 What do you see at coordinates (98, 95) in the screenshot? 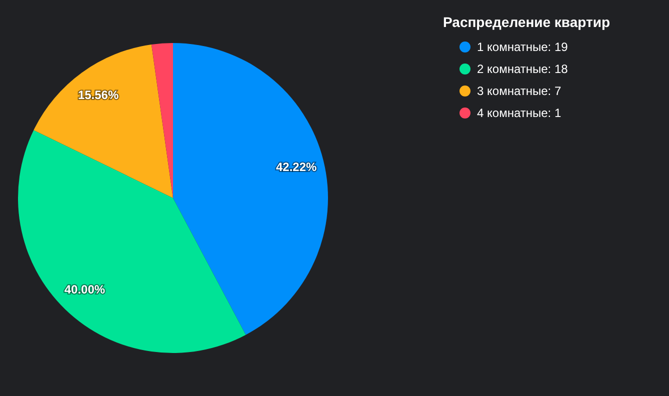
I see `data-label: 15.56%` at bounding box center [98, 95].